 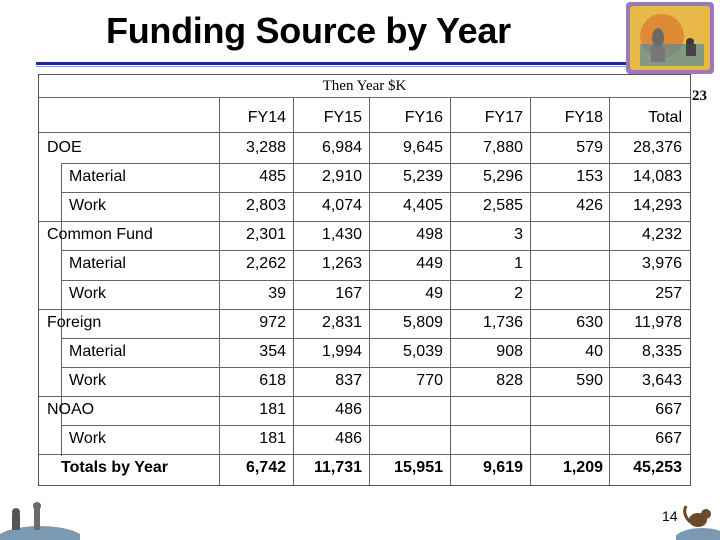 What do you see at coordinates (341, 351) in the screenshot?
I see `table-cell: 1,994` at bounding box center [341, 351].